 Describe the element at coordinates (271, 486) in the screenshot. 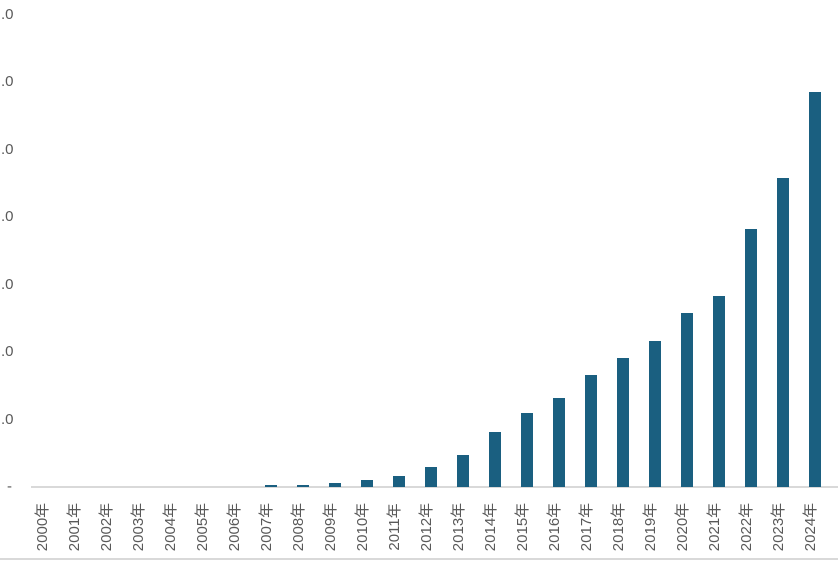

I see `bar-2007年` at that location.